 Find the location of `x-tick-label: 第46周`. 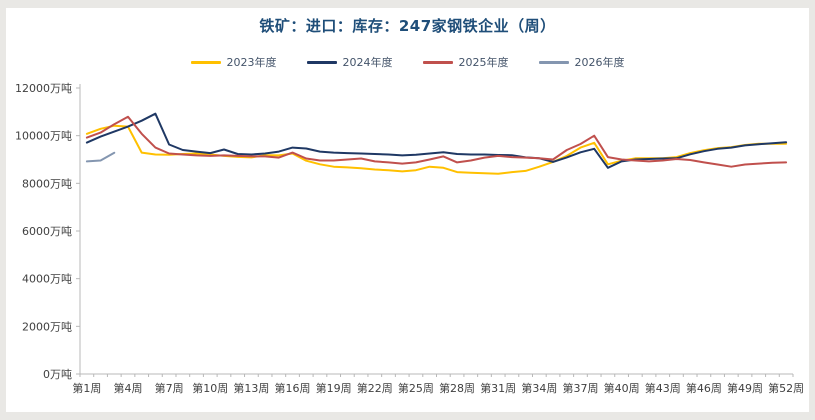

x-tick-label: 第46周 is located at coordinates (704, 388).